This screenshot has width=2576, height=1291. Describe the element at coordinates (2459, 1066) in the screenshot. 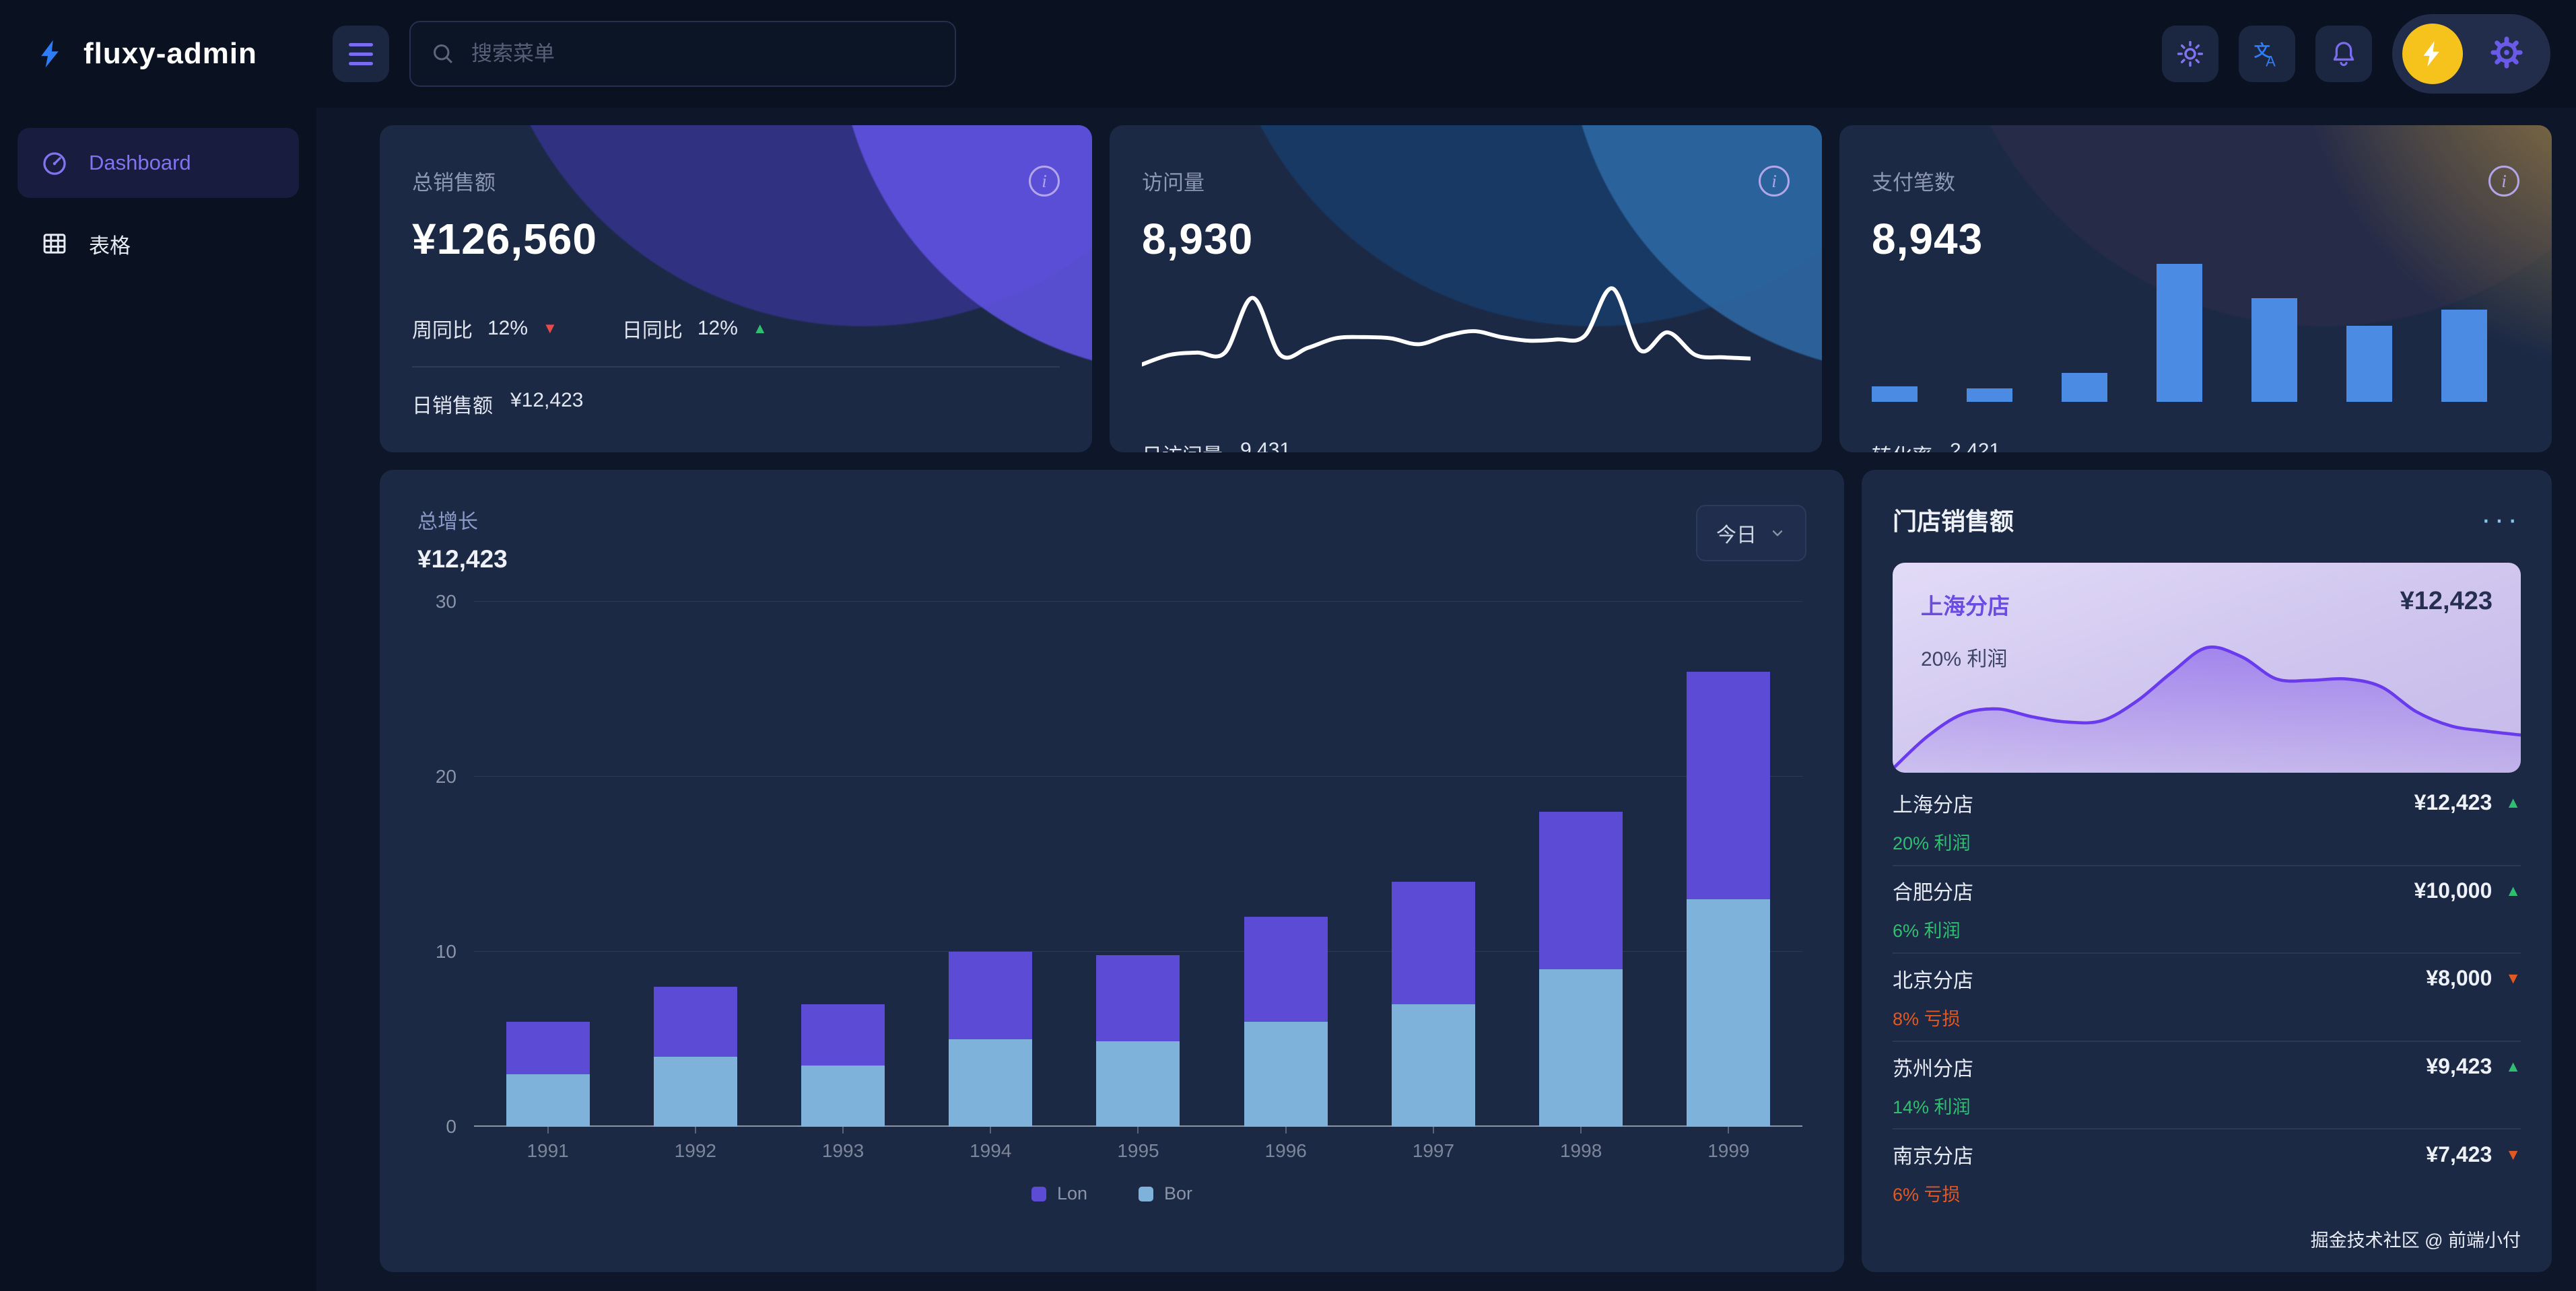

I see `store-value: ¥9,423` at that location.